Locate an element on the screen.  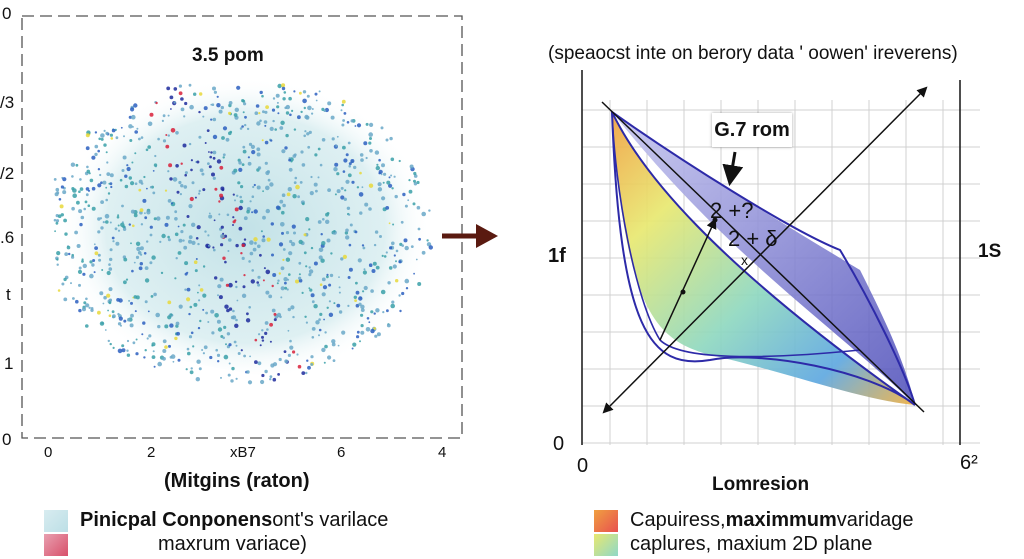
formula-subscript: x is located at coordinates (744, 260).